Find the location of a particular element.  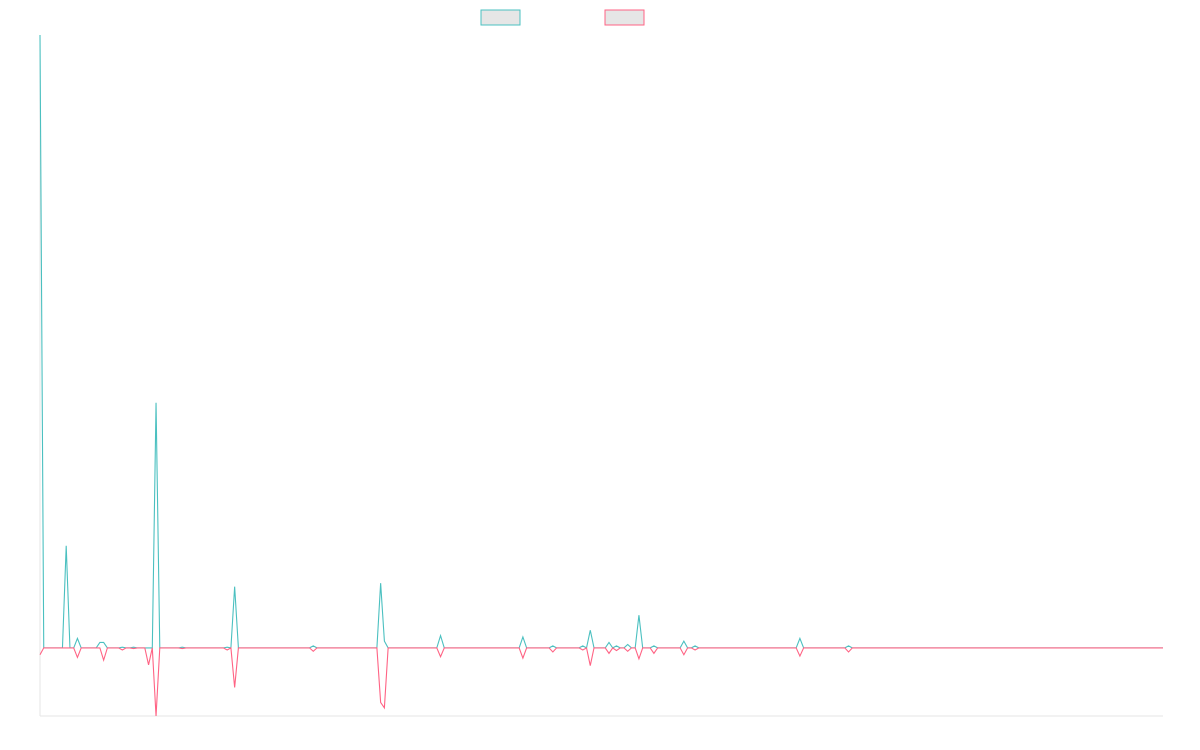

legend is located at coordinates (562, 17).